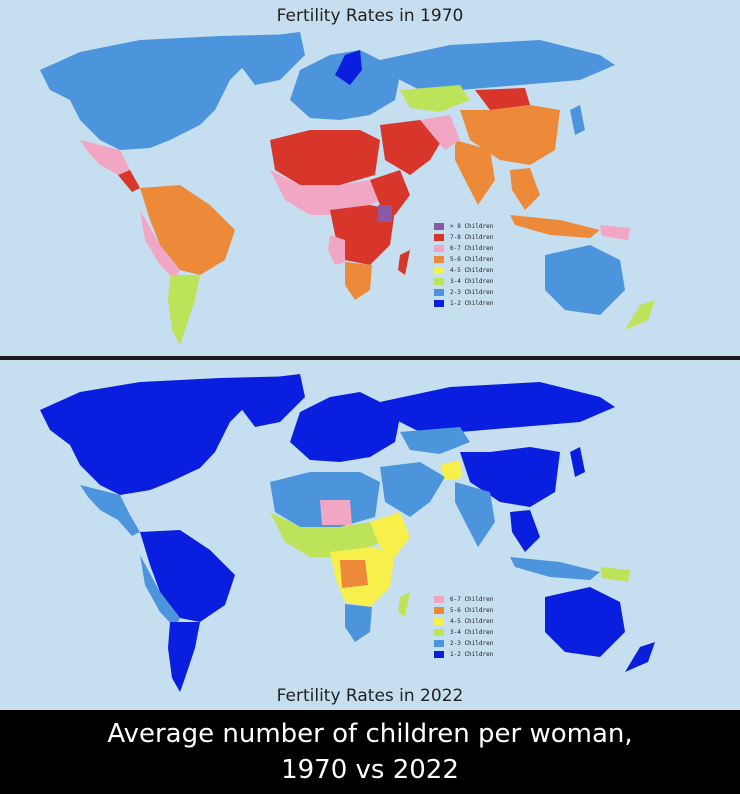  What do you see at coordinates (184, 310) in the screenshot?
I see `argentina-1970` at bounding box center [184, 310].